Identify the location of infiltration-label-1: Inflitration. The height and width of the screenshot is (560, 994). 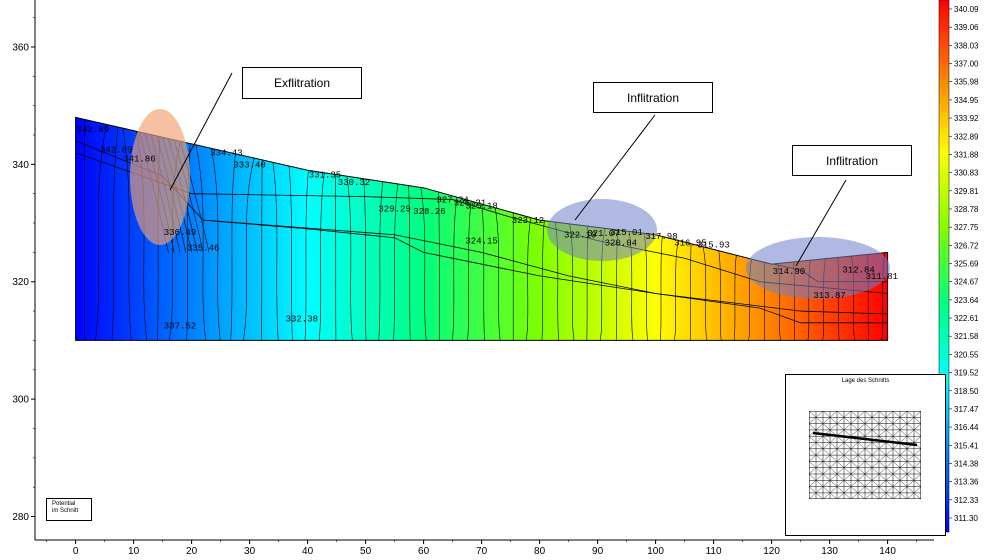
(653, 97).